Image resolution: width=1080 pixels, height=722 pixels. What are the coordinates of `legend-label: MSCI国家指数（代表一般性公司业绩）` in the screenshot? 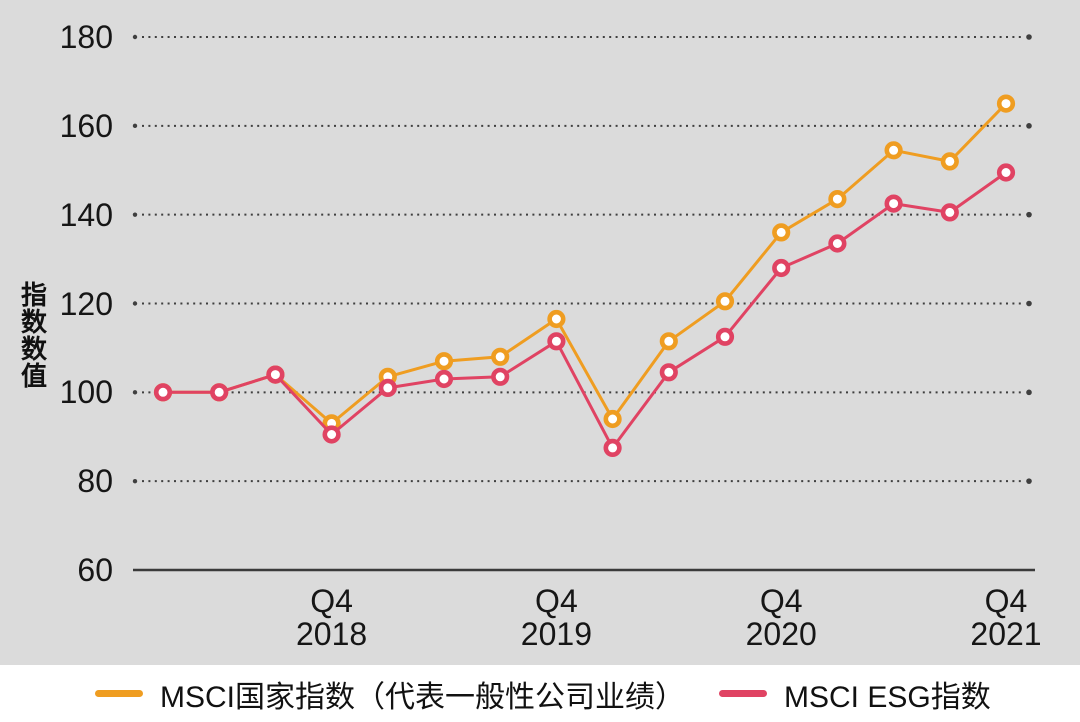 It's located at (422, 697).